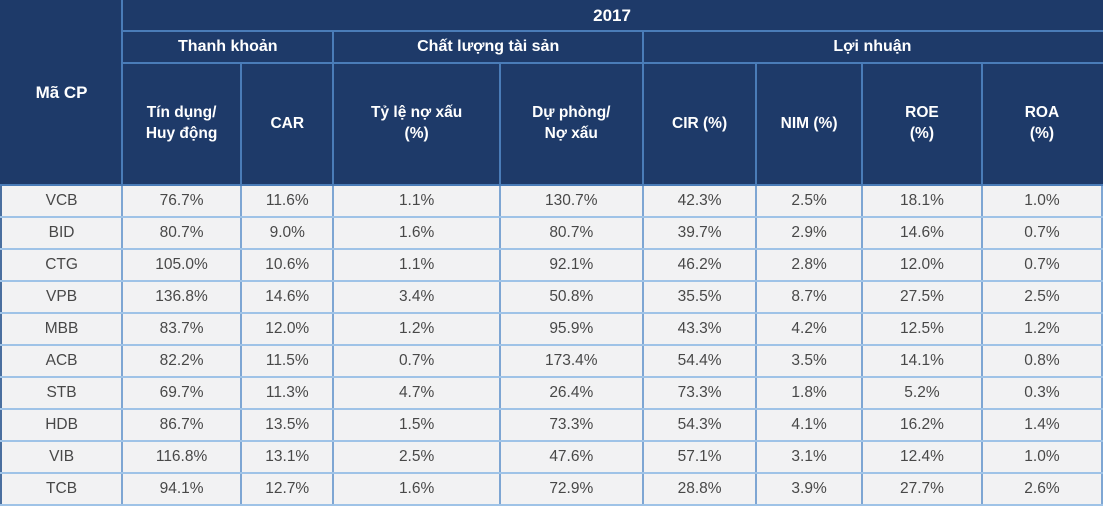 The image size is (1103, 506). What do you see at coordinates (809, 393) in the screenshot?
I see `value-cell: 1.8%` at bounding box center [809, 393].